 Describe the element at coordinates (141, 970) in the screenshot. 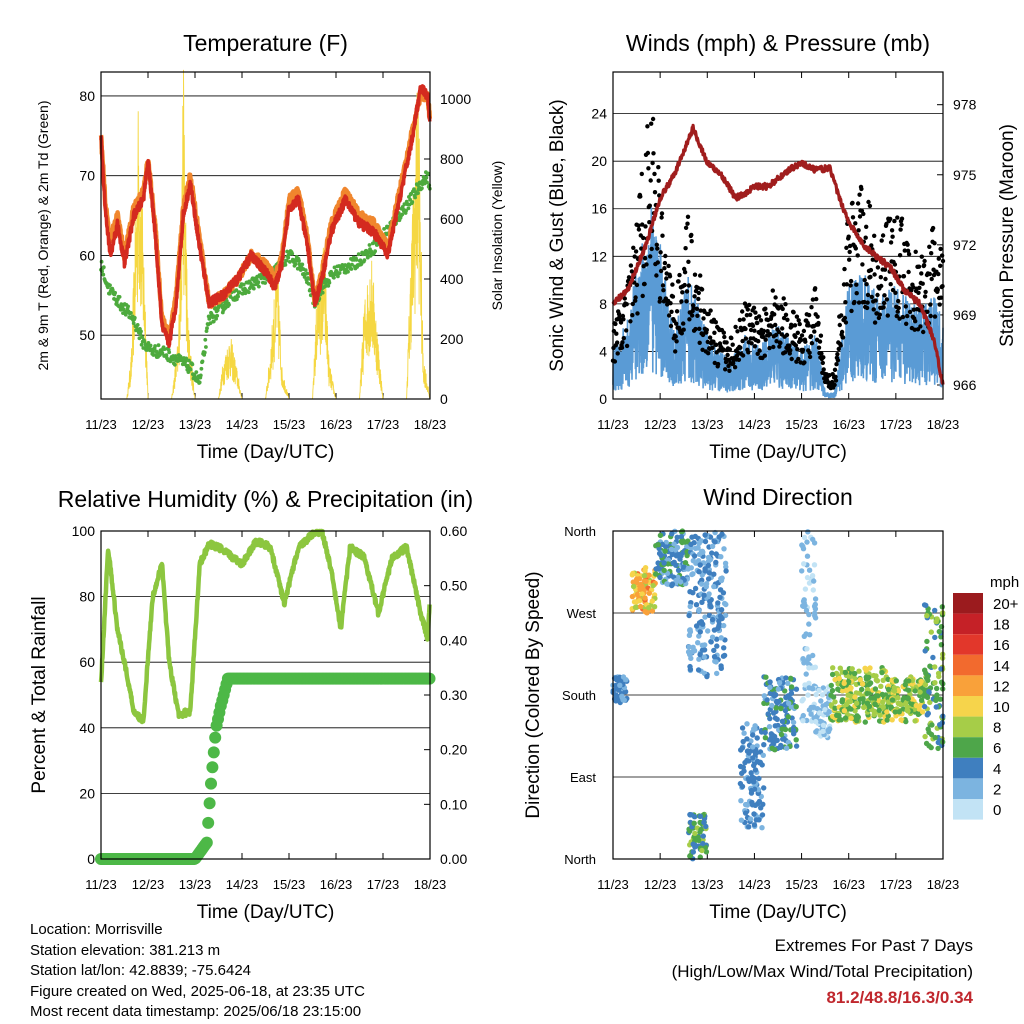

I see `latlon-text: Station lat/lon: 42.8839; -75.6424` at that location.